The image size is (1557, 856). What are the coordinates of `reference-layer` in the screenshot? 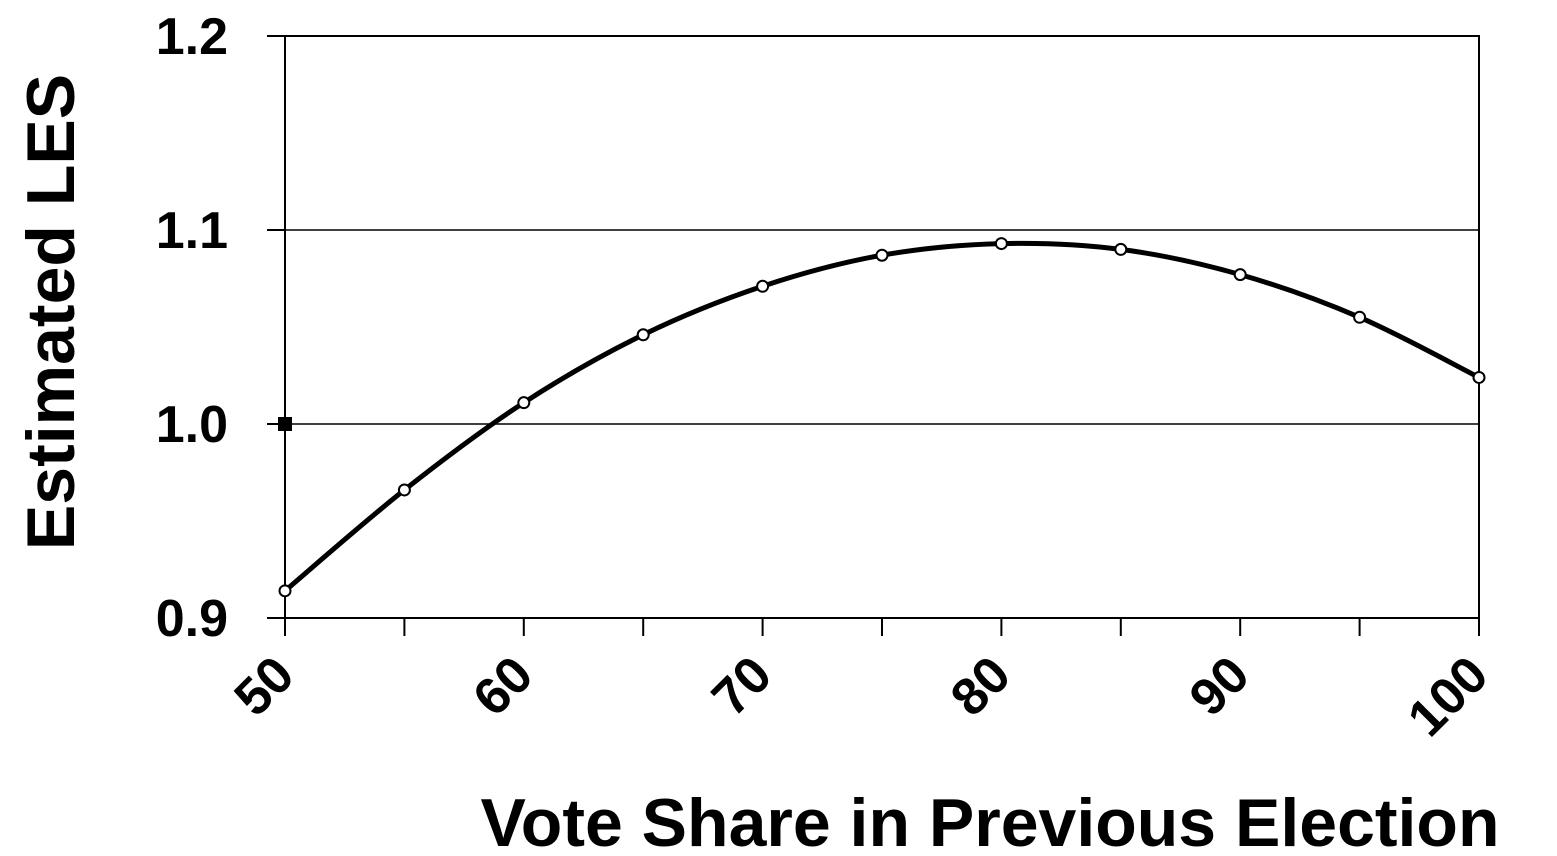 It's located at (285, 424).